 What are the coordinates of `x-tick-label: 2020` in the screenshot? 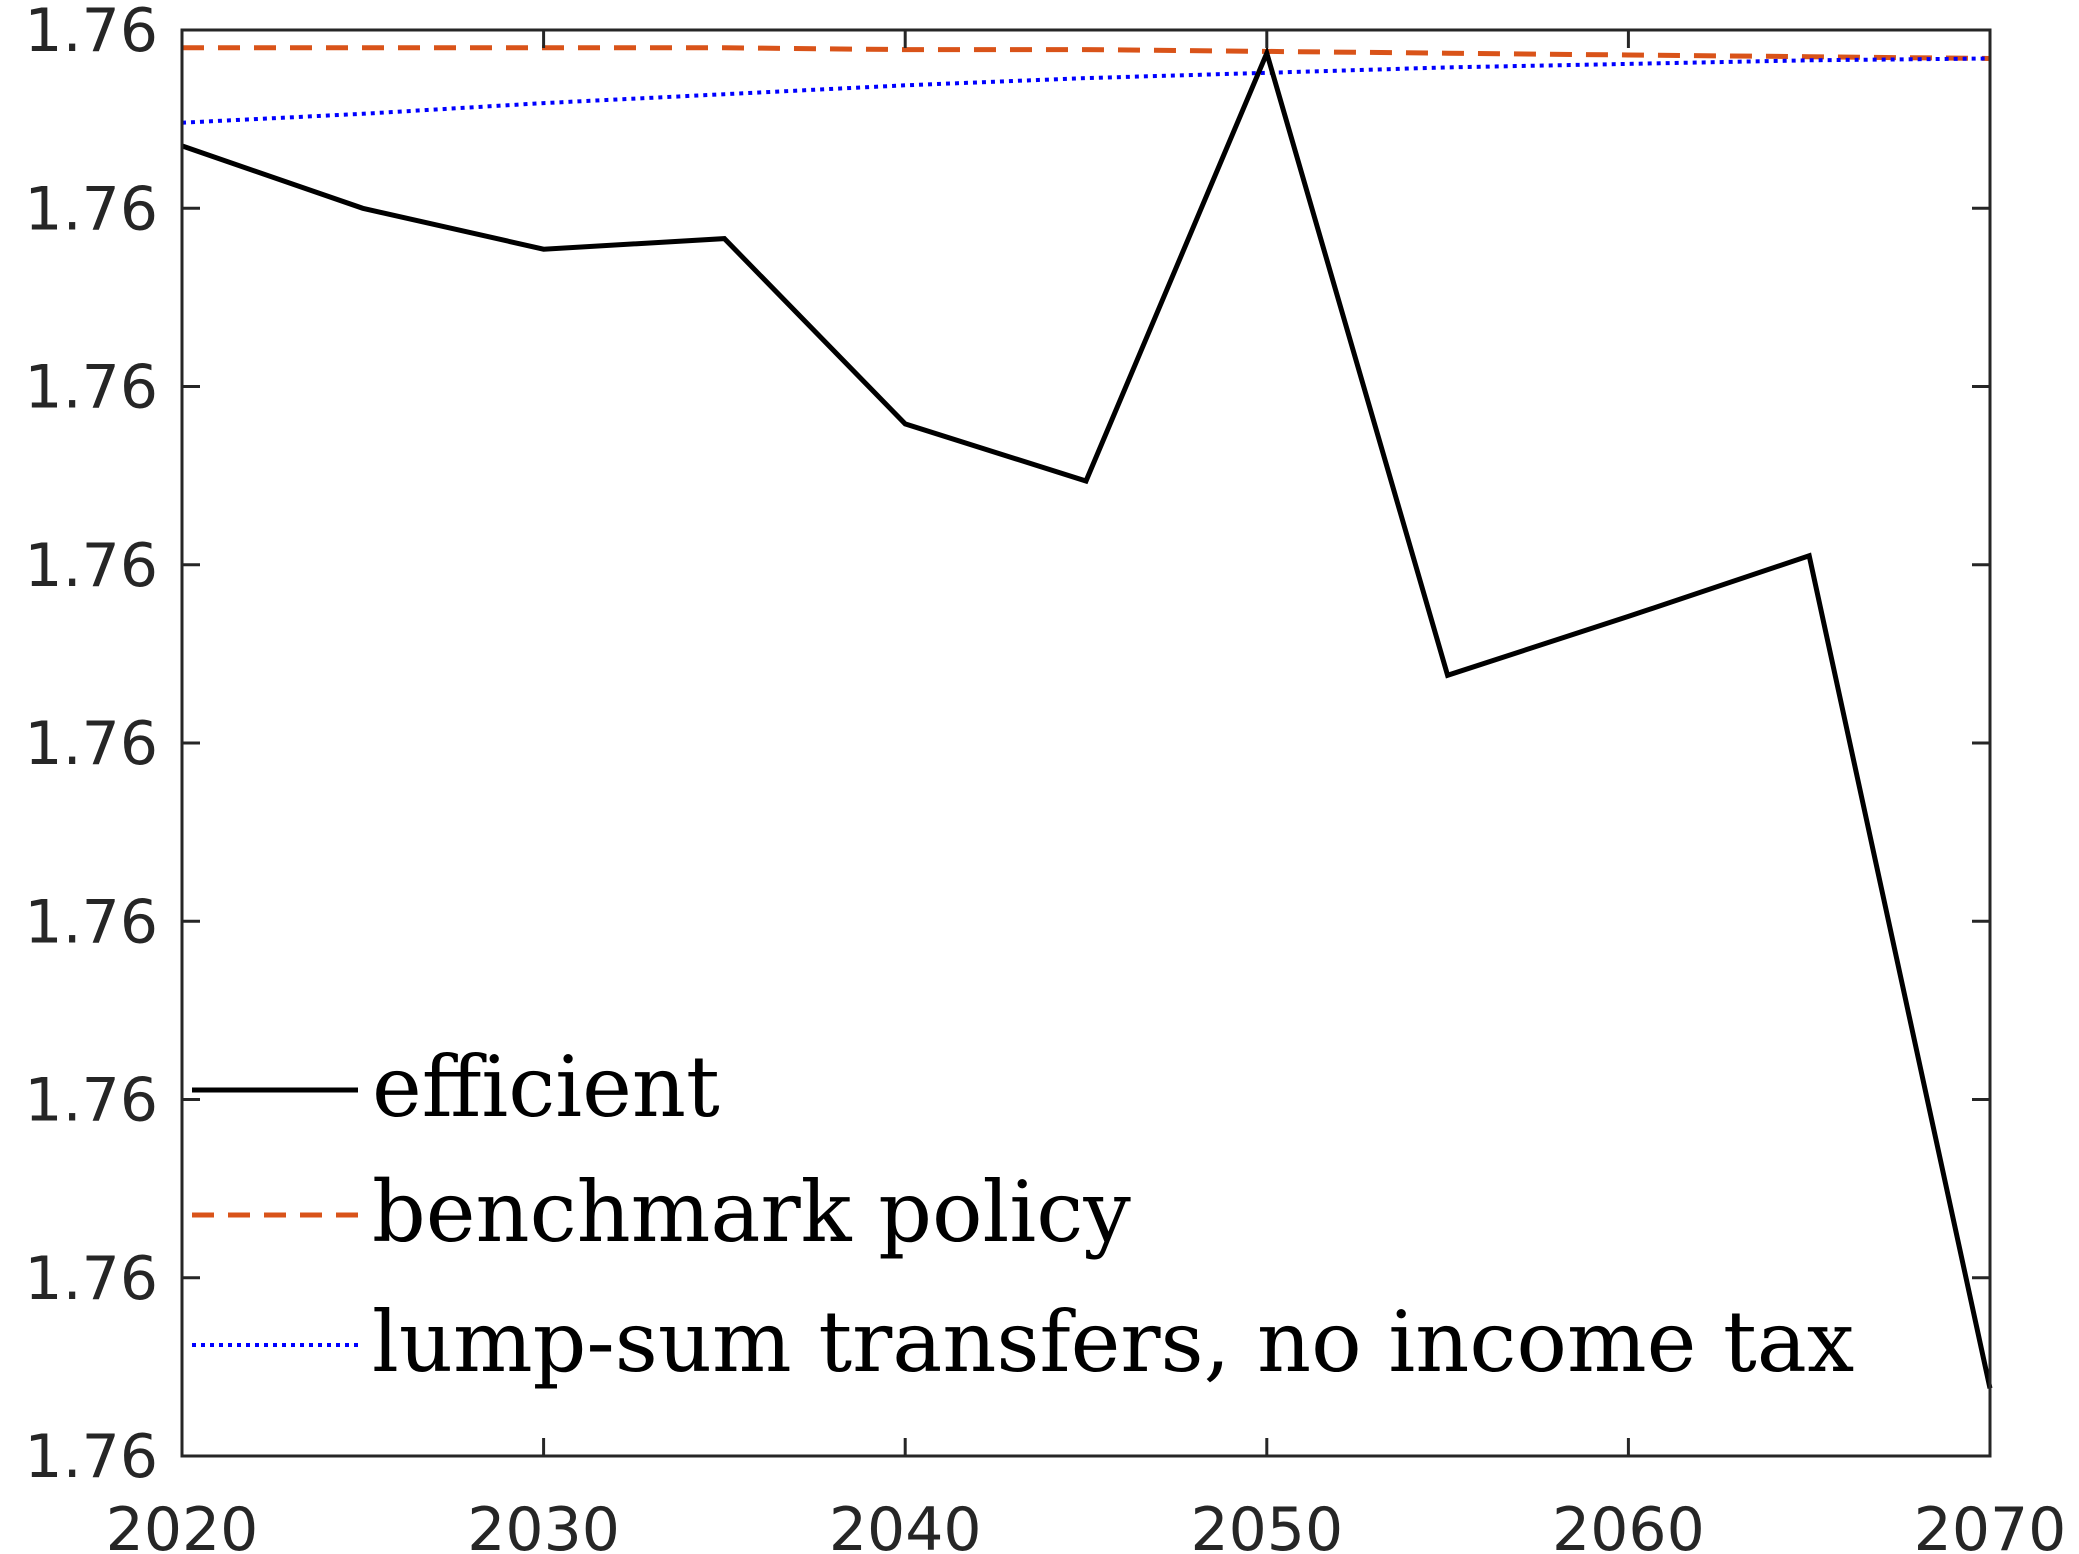 It's located at (182, 1524).